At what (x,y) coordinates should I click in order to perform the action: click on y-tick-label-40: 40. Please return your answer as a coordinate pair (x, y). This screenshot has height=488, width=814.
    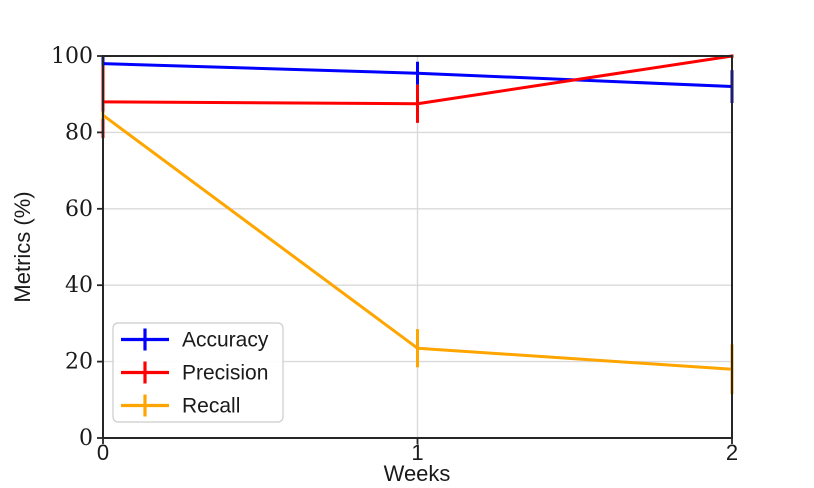
    Looking at the image, I should click on (79, 285).